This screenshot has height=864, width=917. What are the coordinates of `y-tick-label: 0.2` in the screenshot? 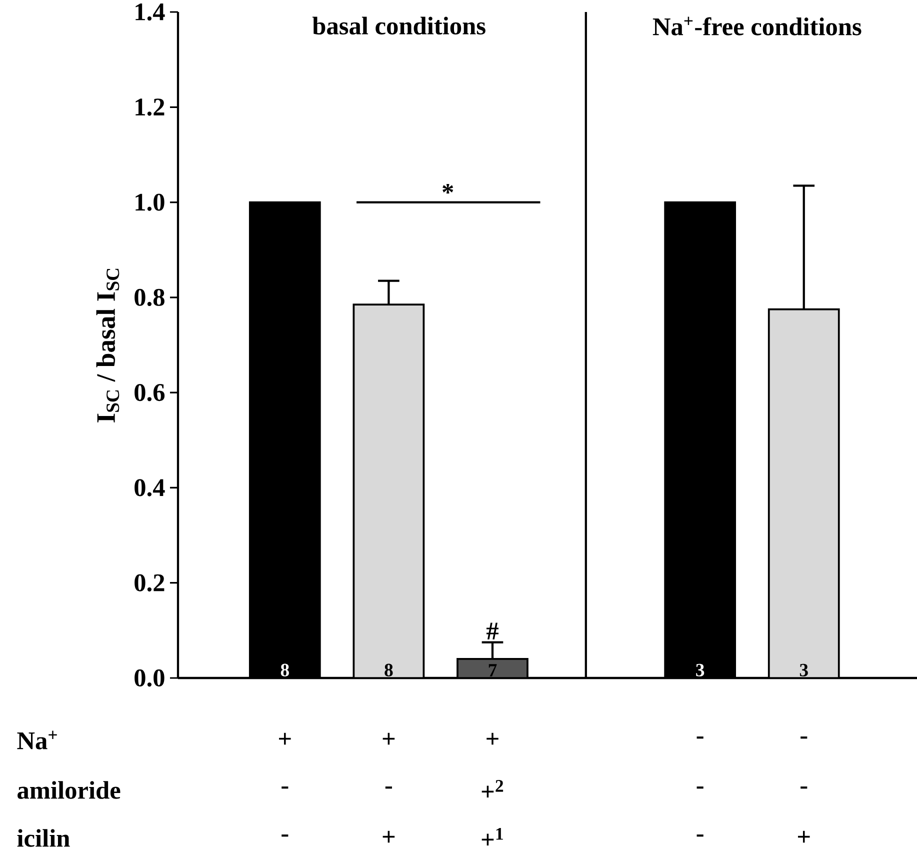 It's located at (149, 583).